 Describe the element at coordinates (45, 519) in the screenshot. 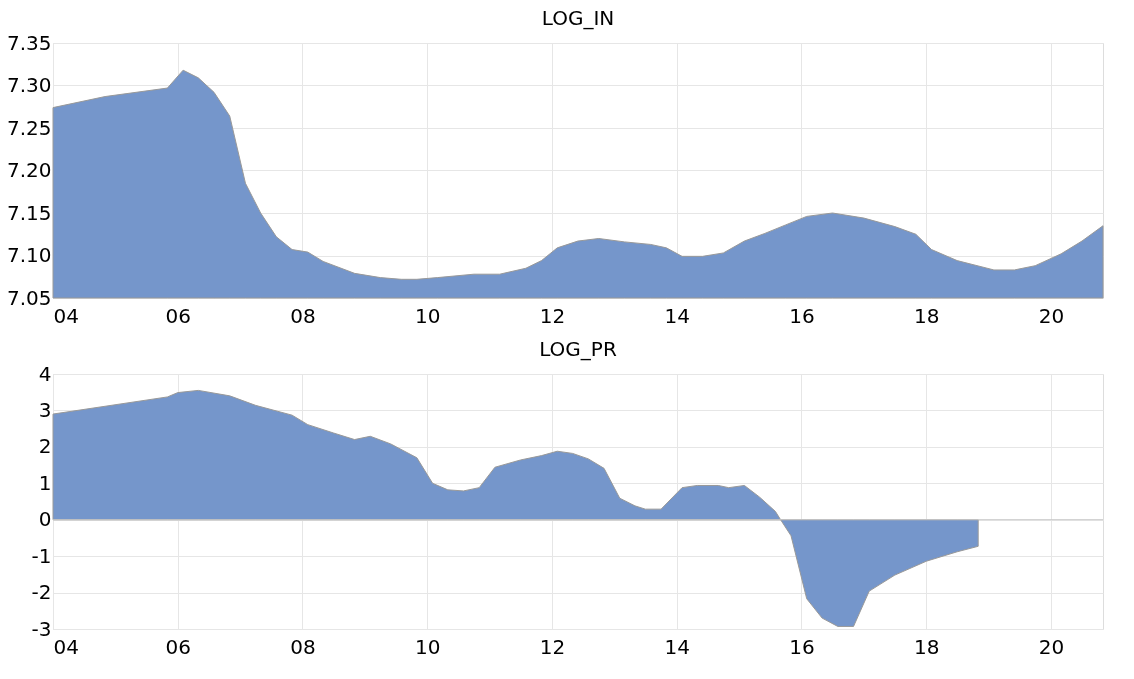

I see `y-tick-label: 0` at that location.